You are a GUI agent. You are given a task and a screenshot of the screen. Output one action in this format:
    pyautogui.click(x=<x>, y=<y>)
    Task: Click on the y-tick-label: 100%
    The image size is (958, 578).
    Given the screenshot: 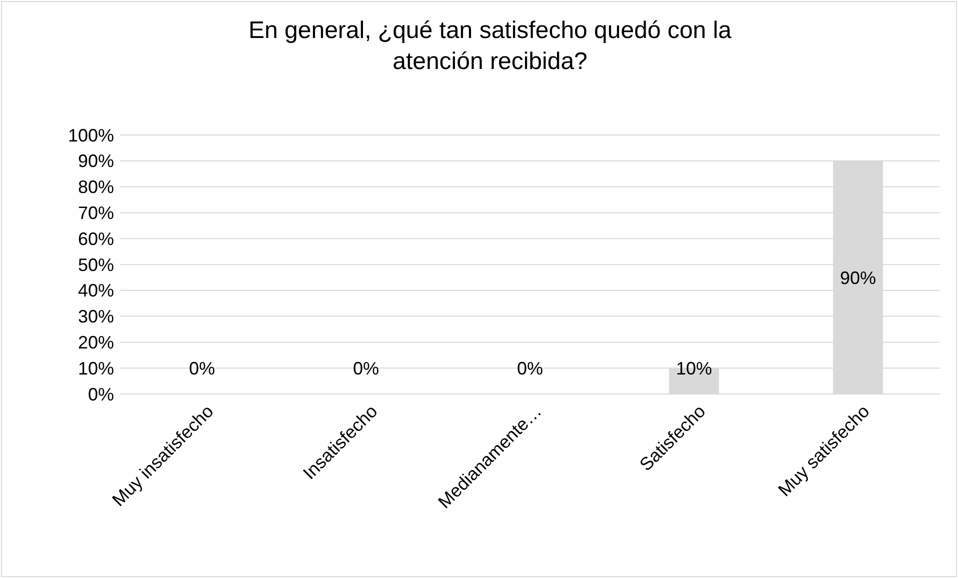 What is the action you would take?
    pyautogui.click(x=91, y=135)
    